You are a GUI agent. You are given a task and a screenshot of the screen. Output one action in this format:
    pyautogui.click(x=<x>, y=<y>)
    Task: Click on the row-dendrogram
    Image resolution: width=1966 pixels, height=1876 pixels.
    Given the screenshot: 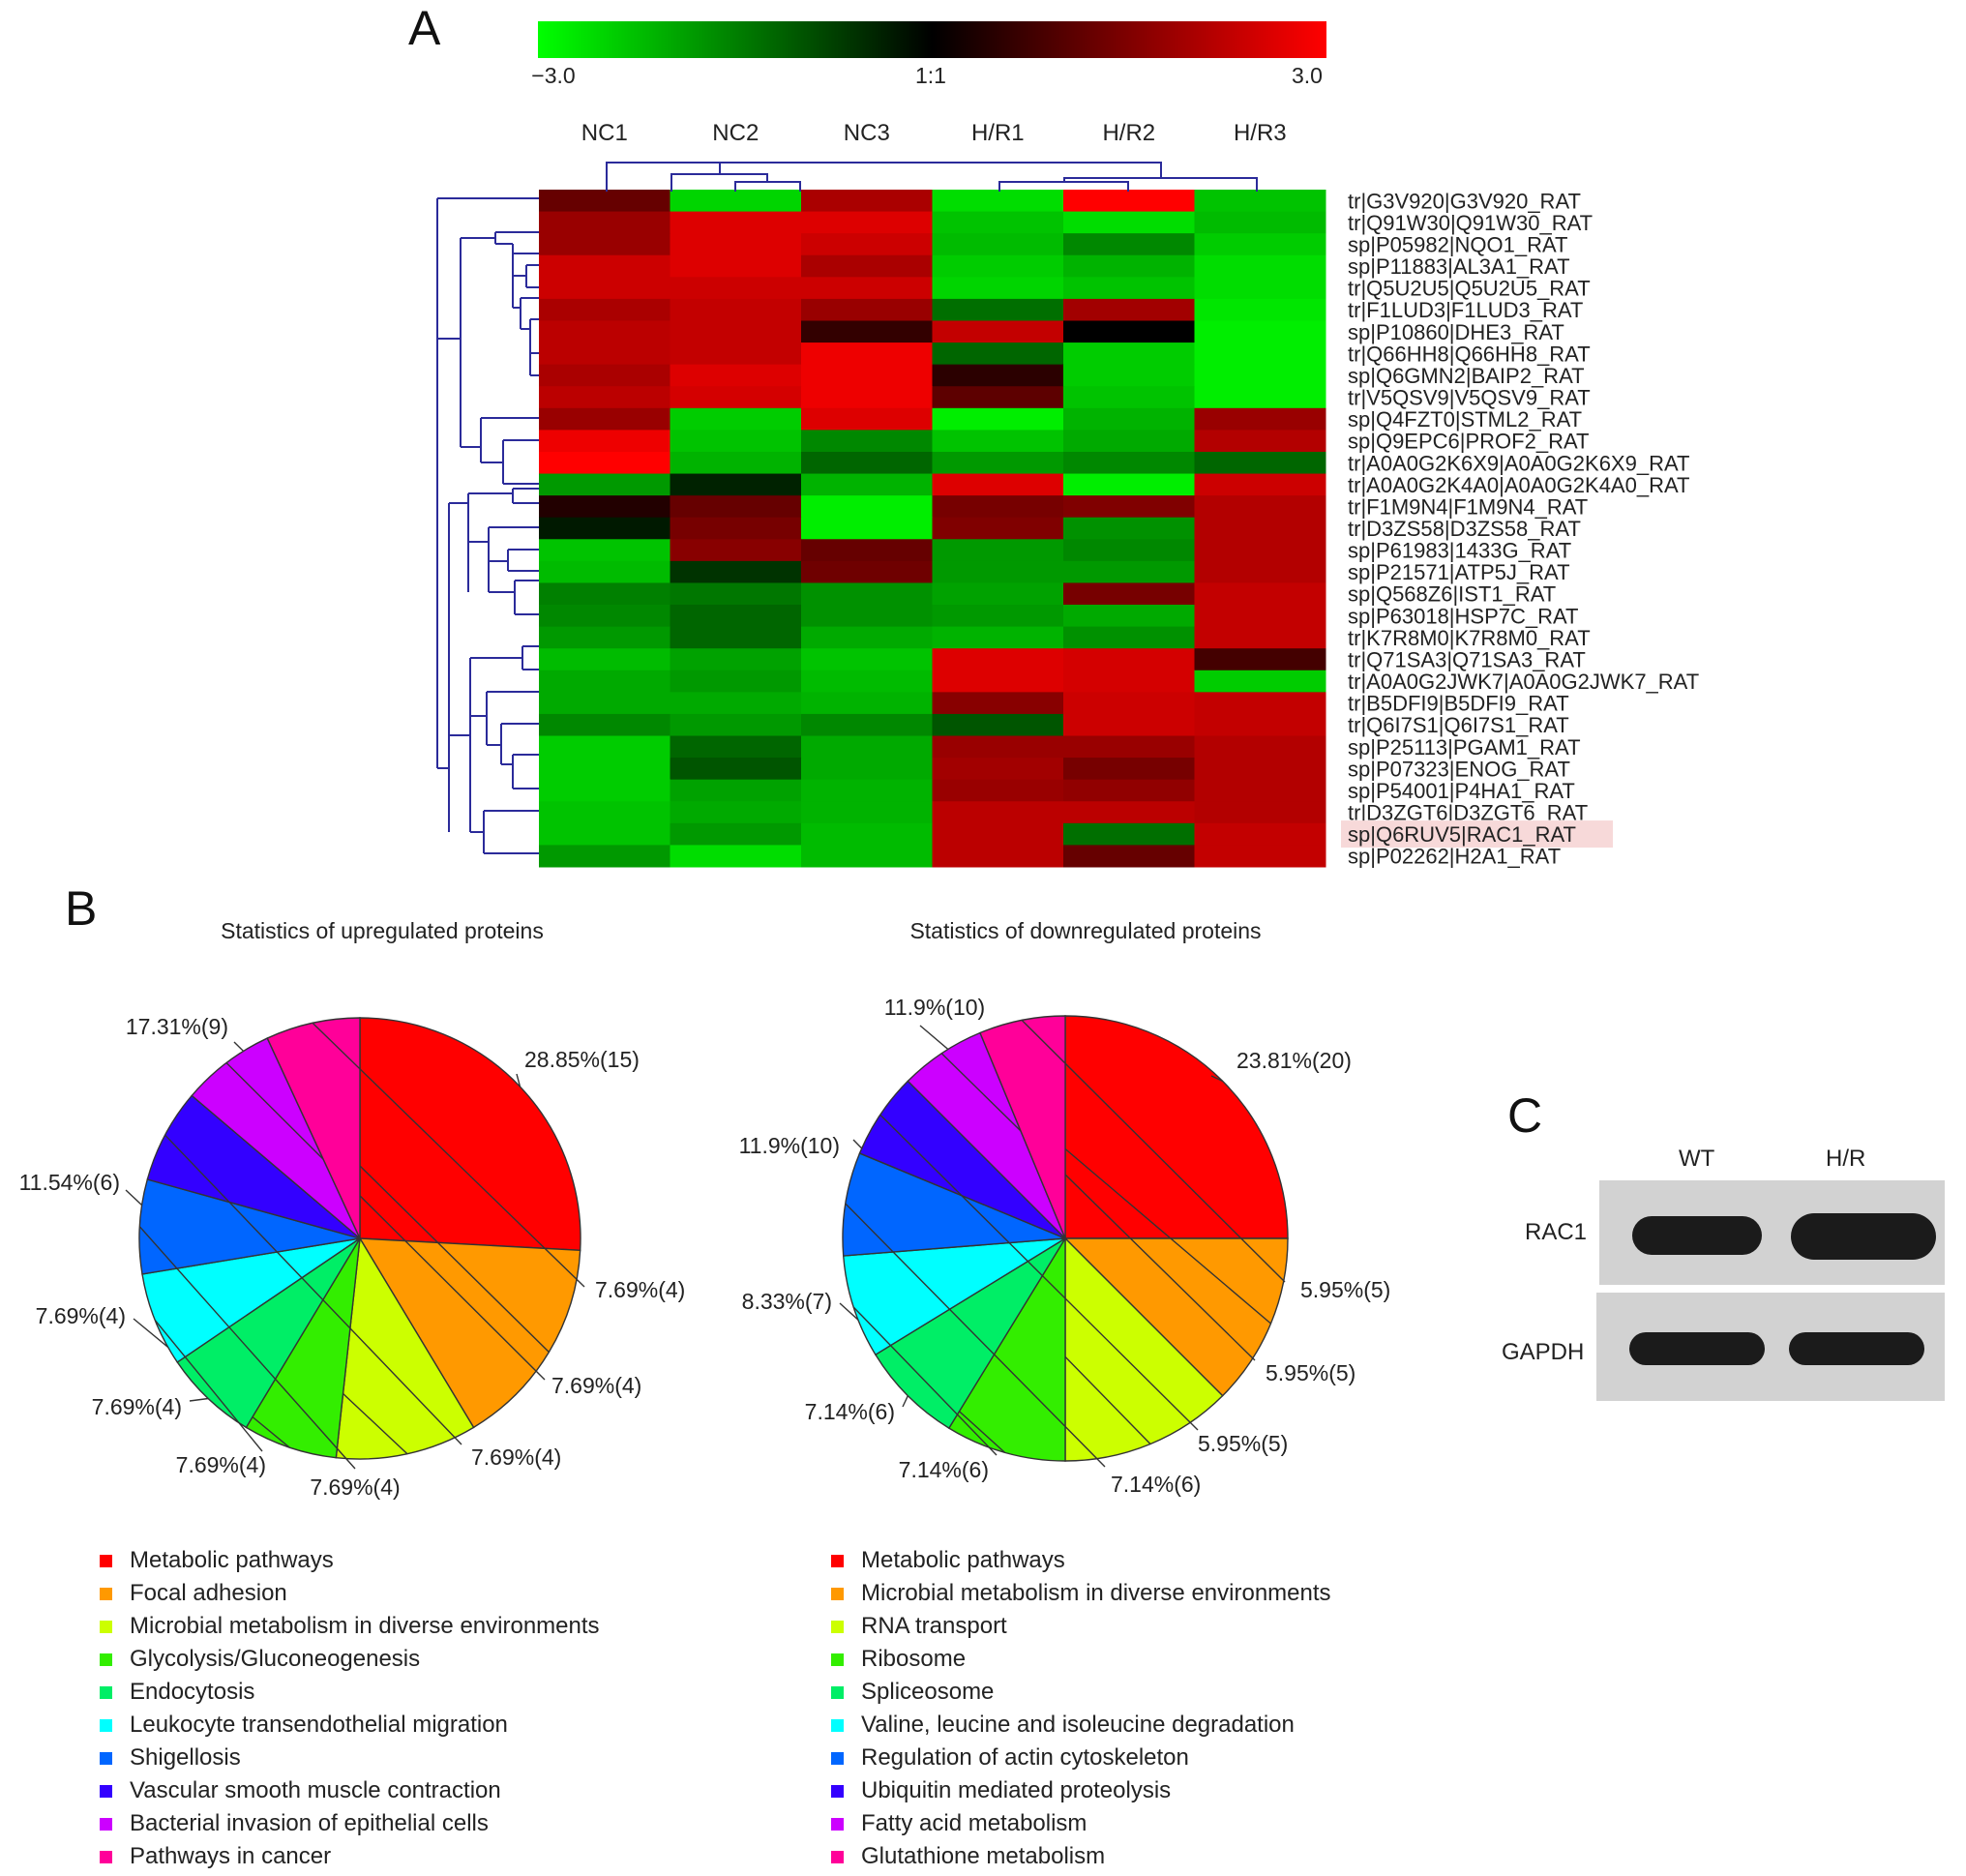 What is the action you would take?
    pyautogui.click(x=487, y=525)
    